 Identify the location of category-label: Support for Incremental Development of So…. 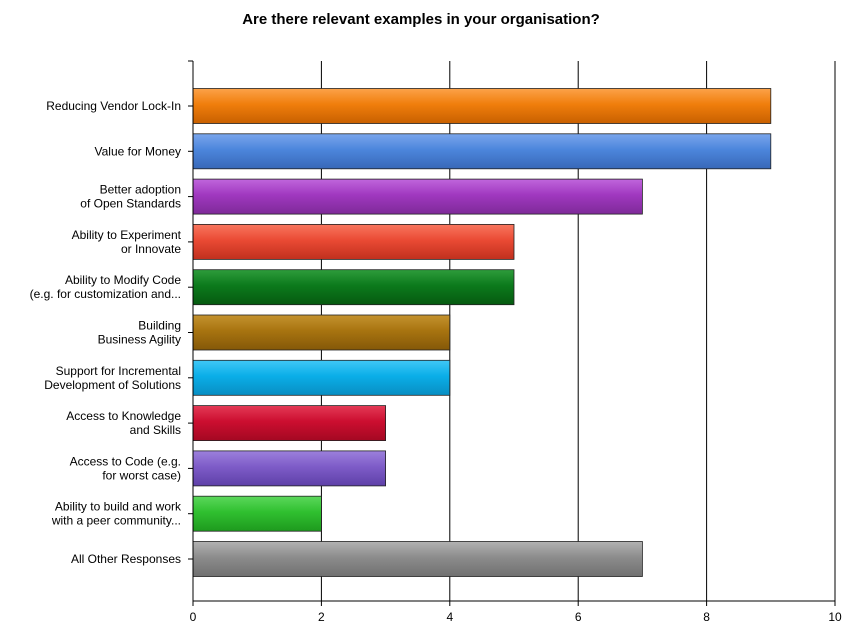
(112, 378).